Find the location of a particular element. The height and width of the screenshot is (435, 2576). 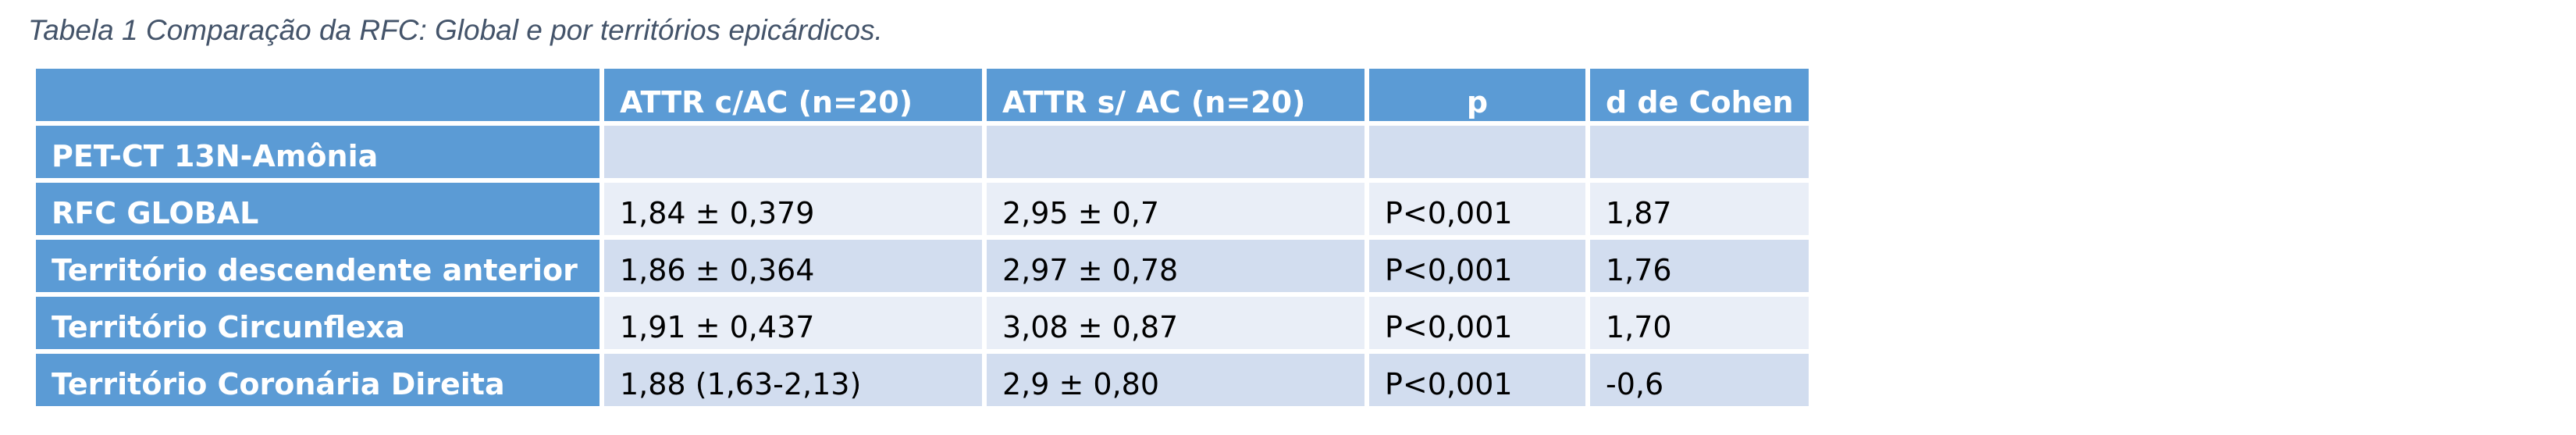

row-label: Território Circunflexa is located at coordinates (318, 323).